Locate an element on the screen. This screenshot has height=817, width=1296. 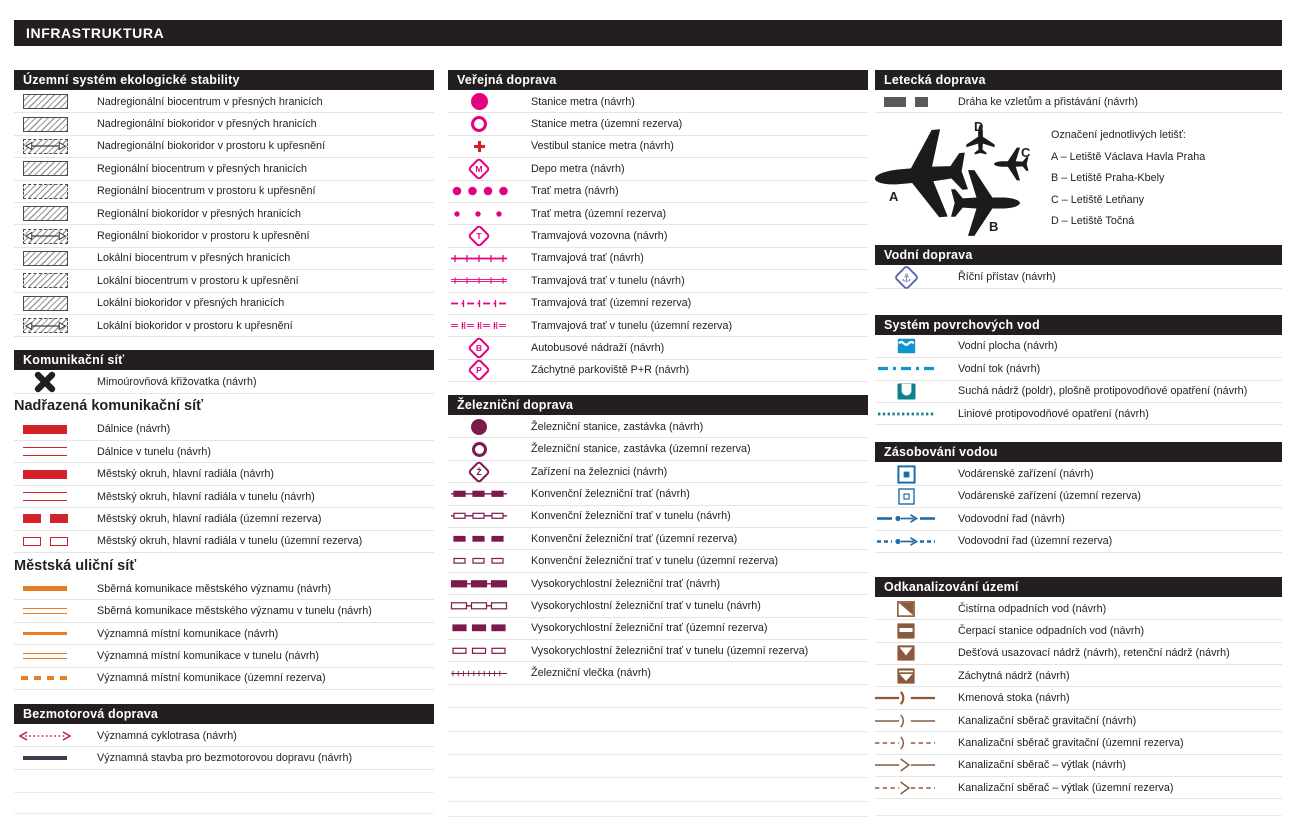
gravity-sewer-line-icon is located at coordinates (906, 721).